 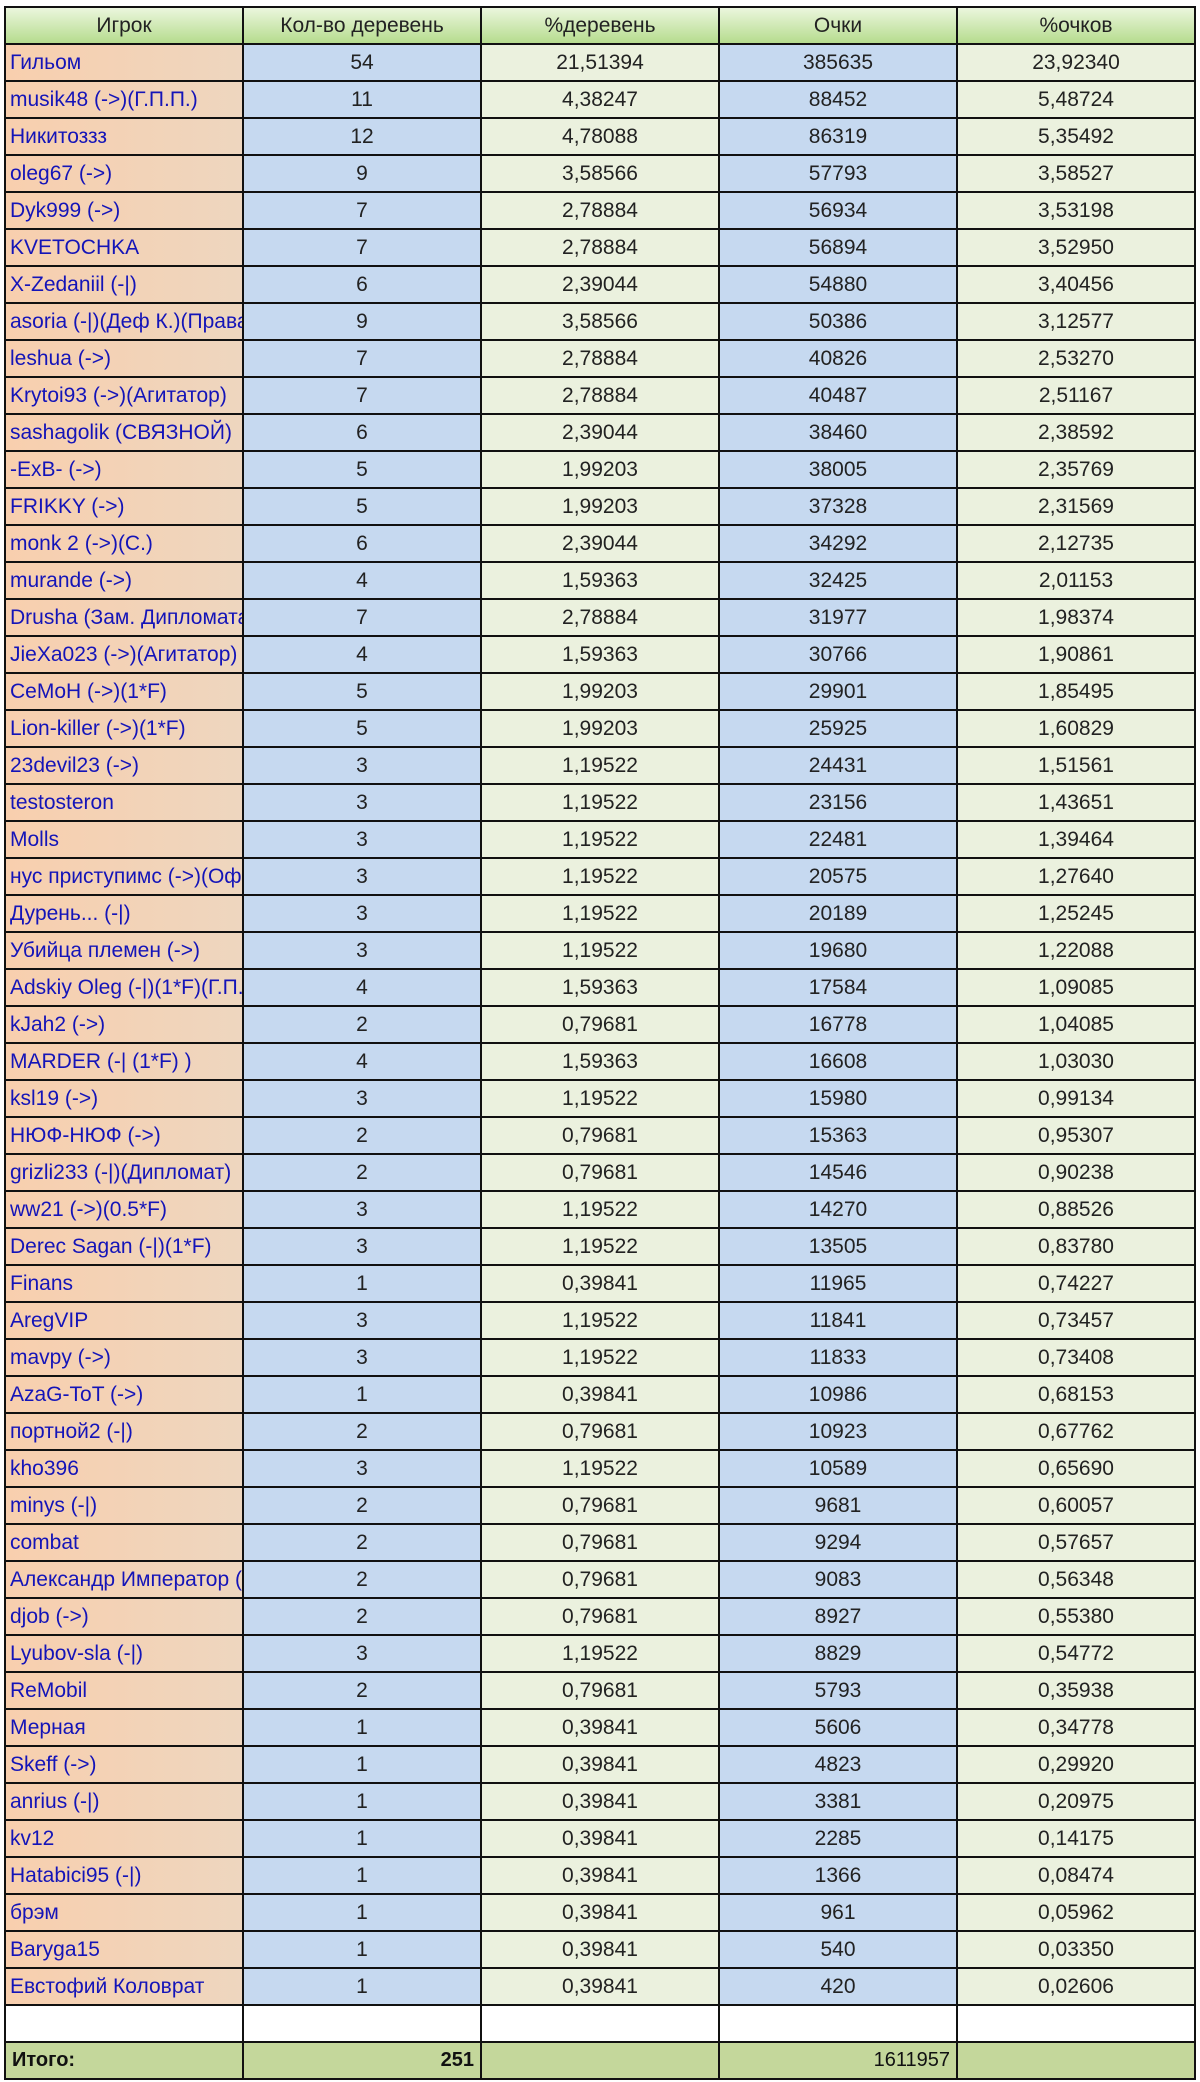 I want to click on points-cell: 56894, so click(x=838, y=247).